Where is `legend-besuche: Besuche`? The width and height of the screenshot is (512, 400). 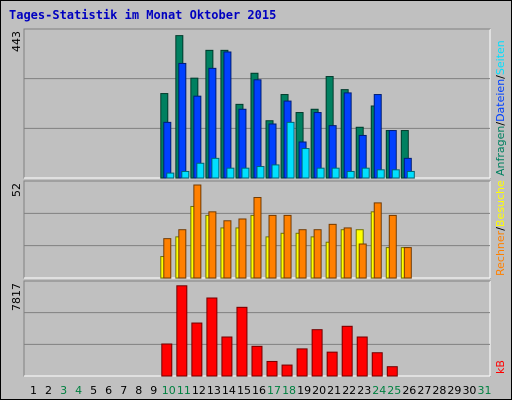
legend-besuche: Besuche is located at coordinates (500, 203).